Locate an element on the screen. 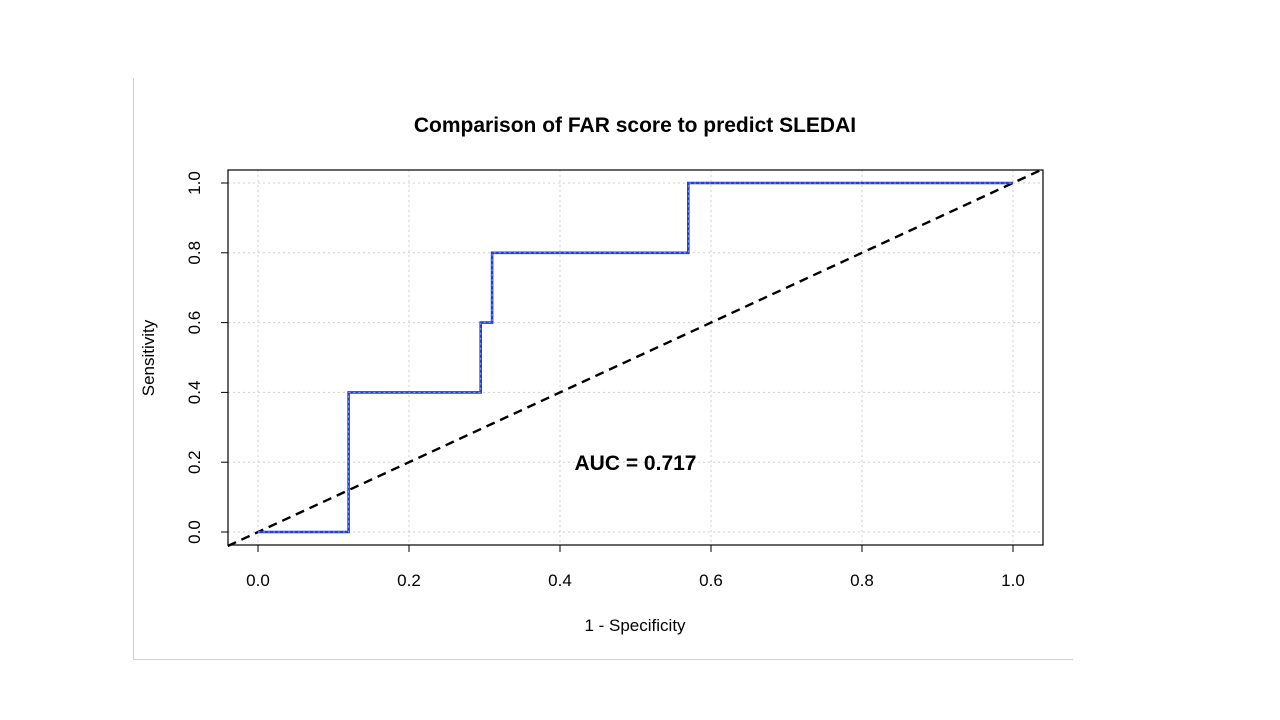 This screenshot has height=720, width=1280. x-tick-label: 0.6 is located at coordinates (711, 580).